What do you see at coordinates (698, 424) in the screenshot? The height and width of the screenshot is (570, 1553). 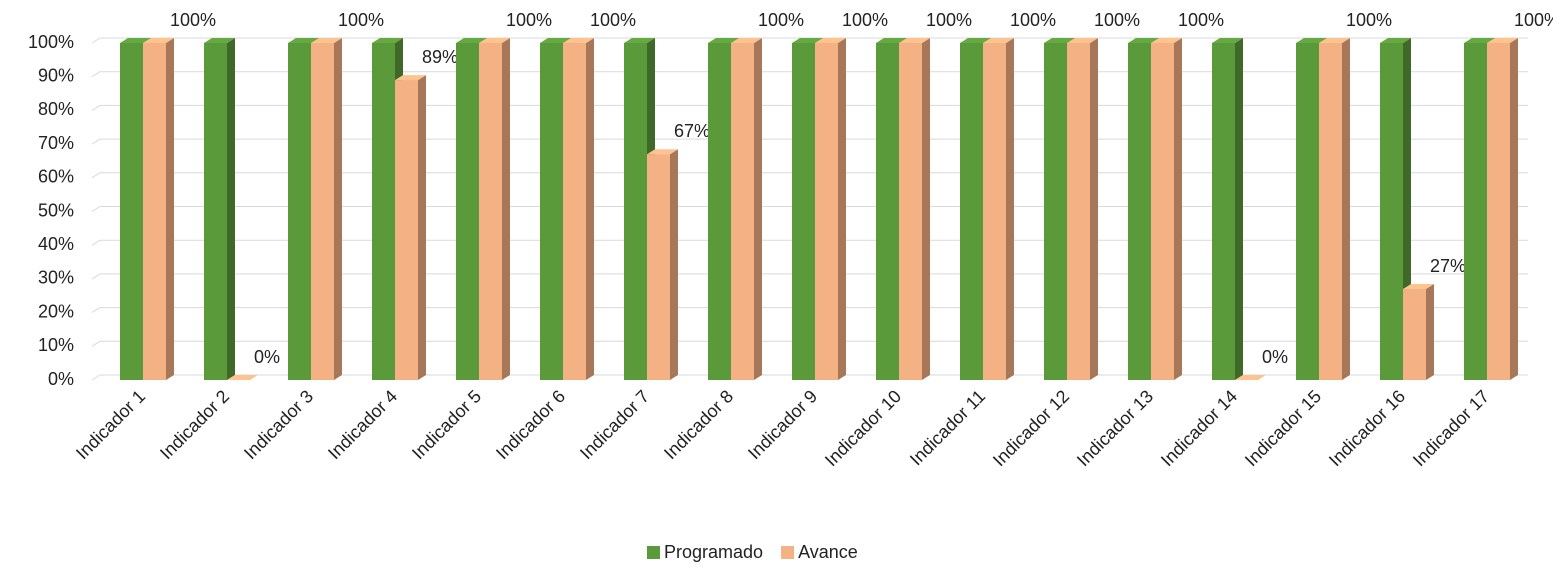 I see `x-tick-label: Indicador 8` at bounding box center [698, 424].